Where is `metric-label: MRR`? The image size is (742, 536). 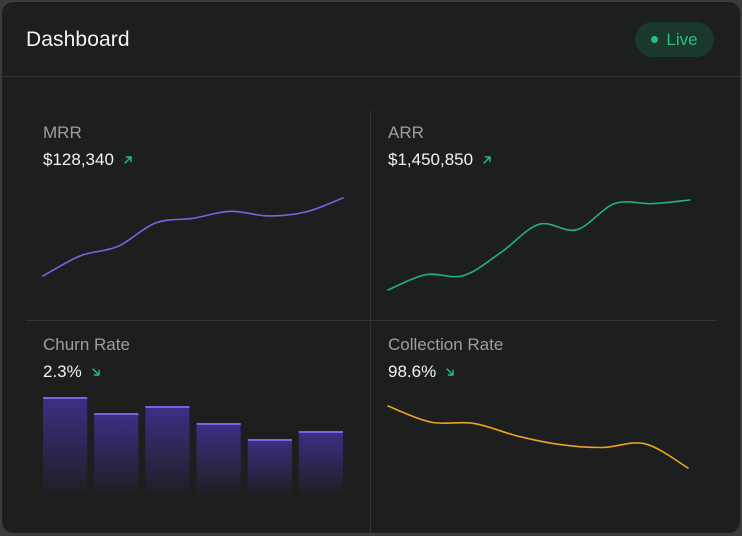
metric-label: MRR is located at coordinates (62, 132).